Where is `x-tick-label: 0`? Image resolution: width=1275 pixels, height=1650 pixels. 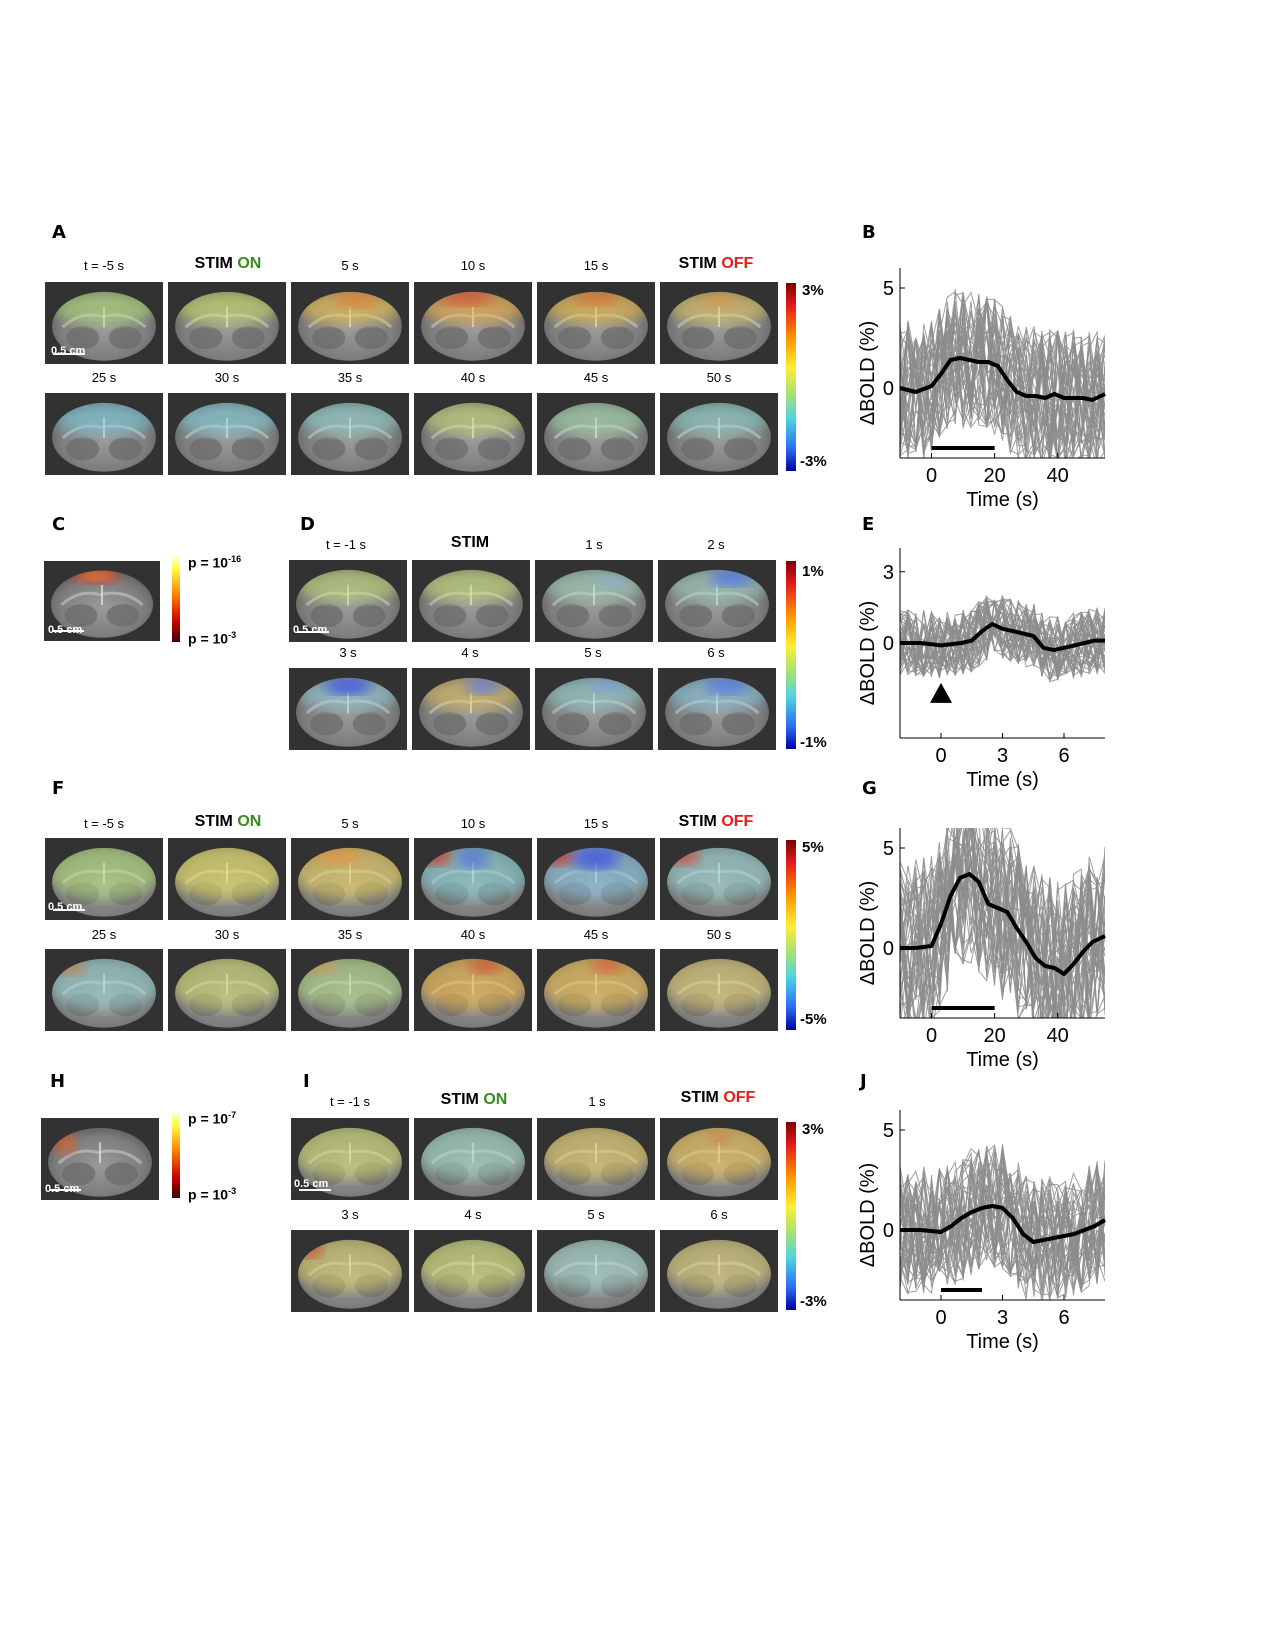 x-tick-label: 0 is located at coordinates (940, 756).